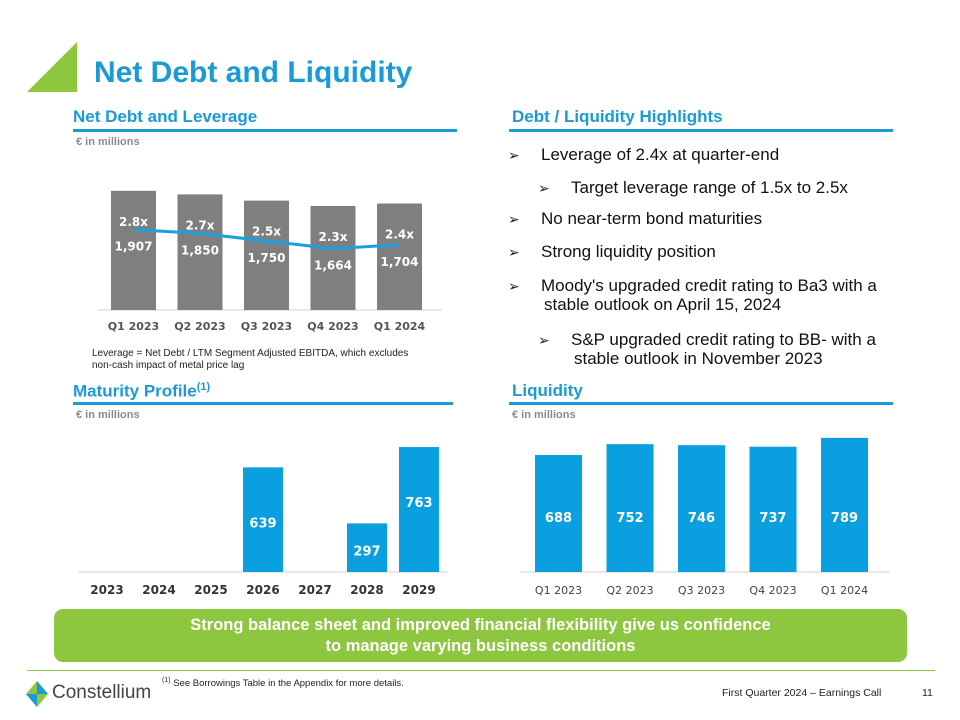 The image size is (960, 720). Describe the element at coordinates (333, 266) in the screenshot. I see `net-debt-value-label: 1,664` at that location.